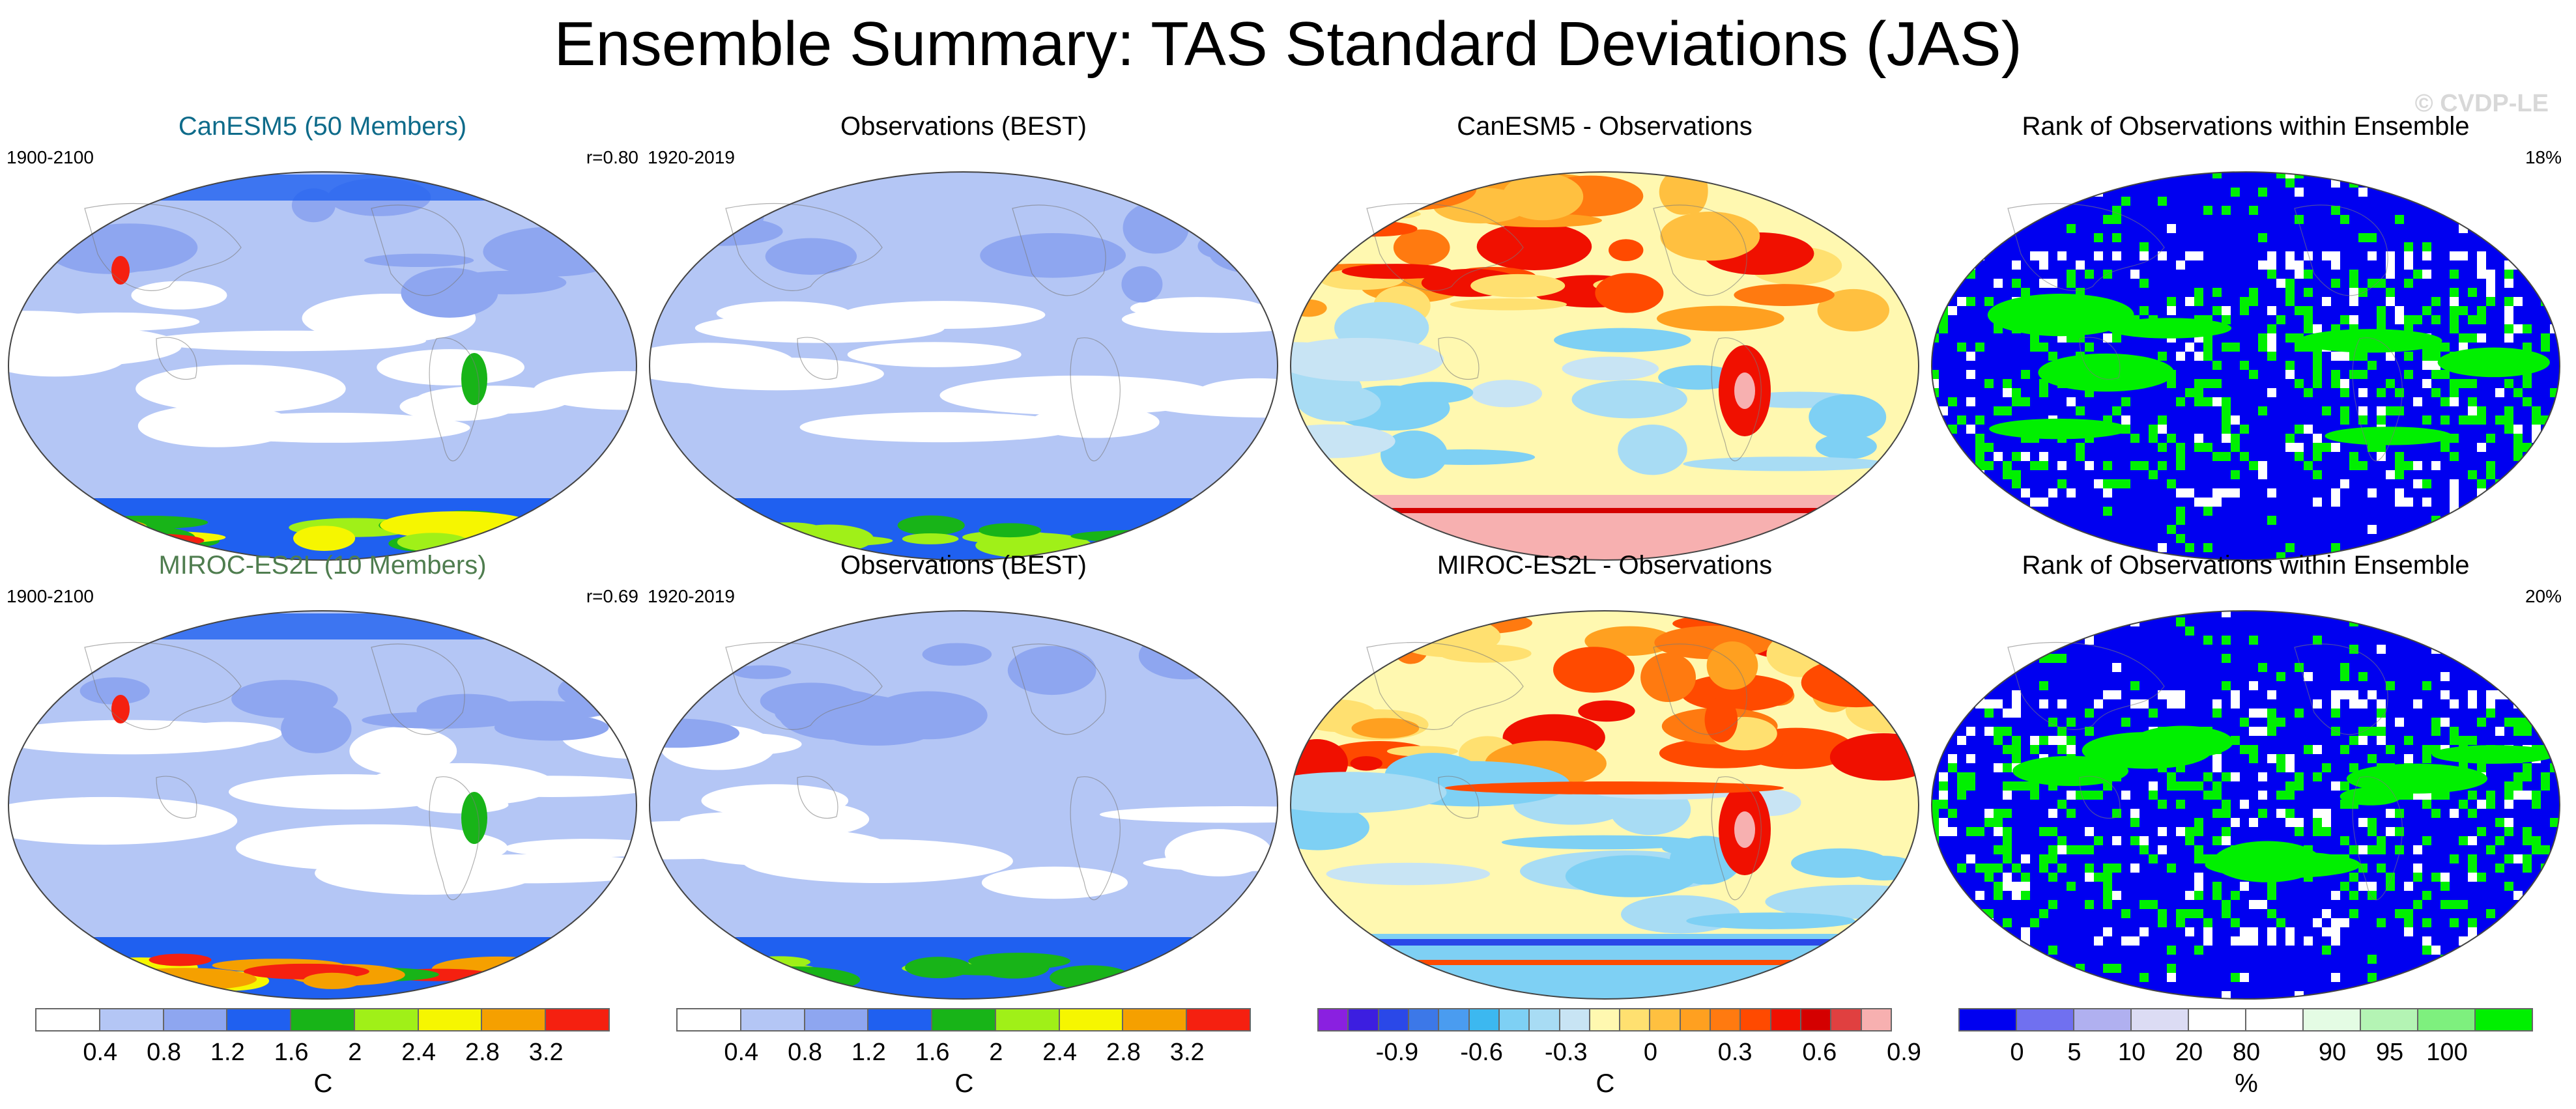 The height and width of the screenshot is (1109, 2576). What do you see at coordinates (1735, 1053) in the screenshot?
I see `colorbar-tick-label: 0.3` at bounding box center [1735, 1053].